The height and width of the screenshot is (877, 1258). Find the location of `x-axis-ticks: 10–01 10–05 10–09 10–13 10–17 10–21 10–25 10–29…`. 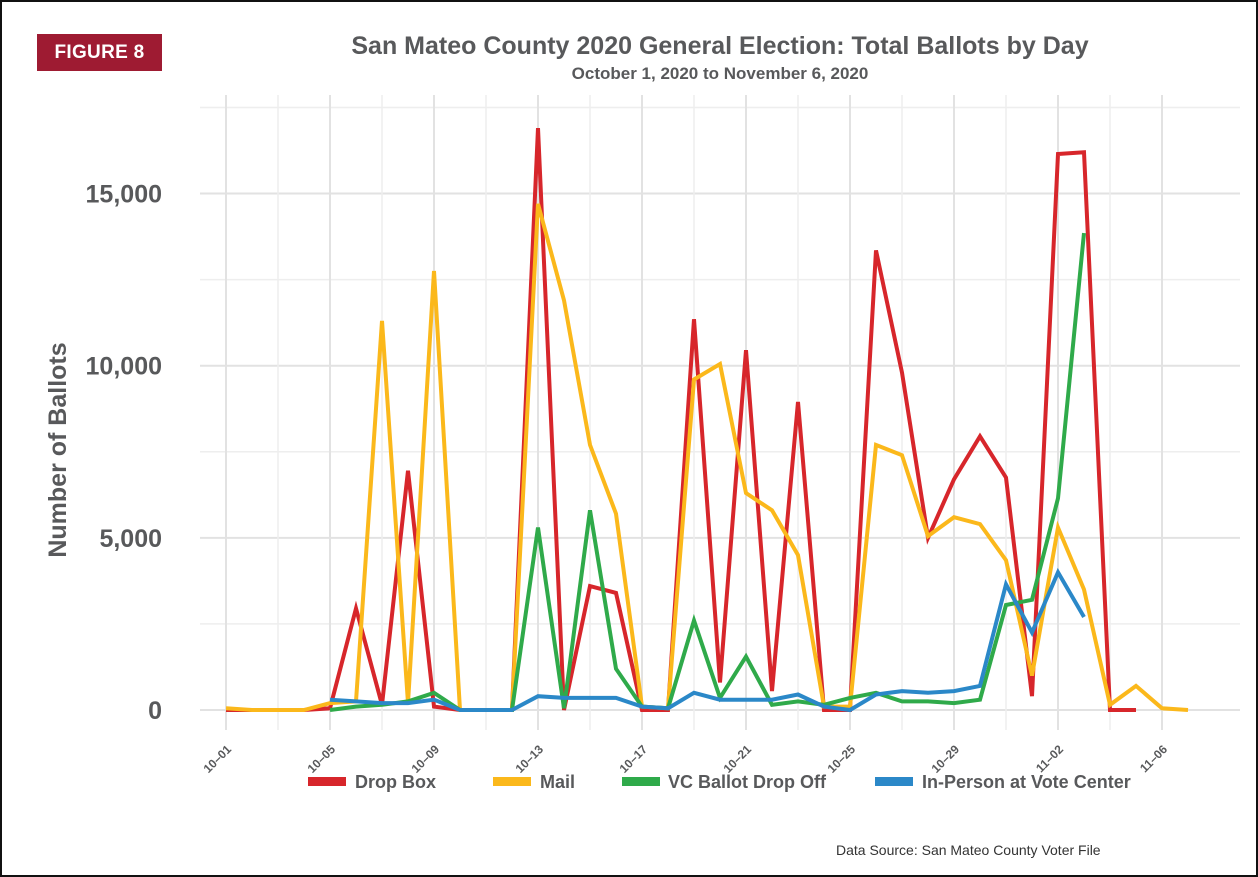

x-axis-ticks: 10–01 10–05 10–09 10–13 10–17 10–21 10–25 10–29… is located at coordinates (686, 759).